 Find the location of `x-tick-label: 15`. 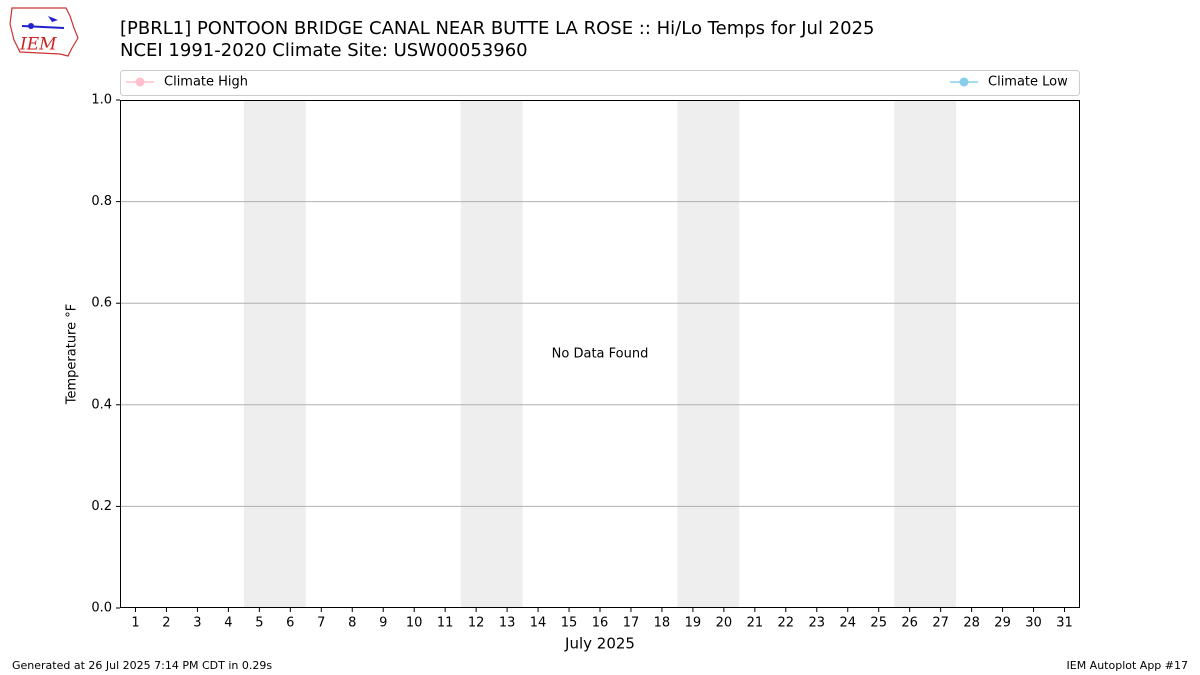

x-tick-label: 15 is located at coordinates (569, 623).